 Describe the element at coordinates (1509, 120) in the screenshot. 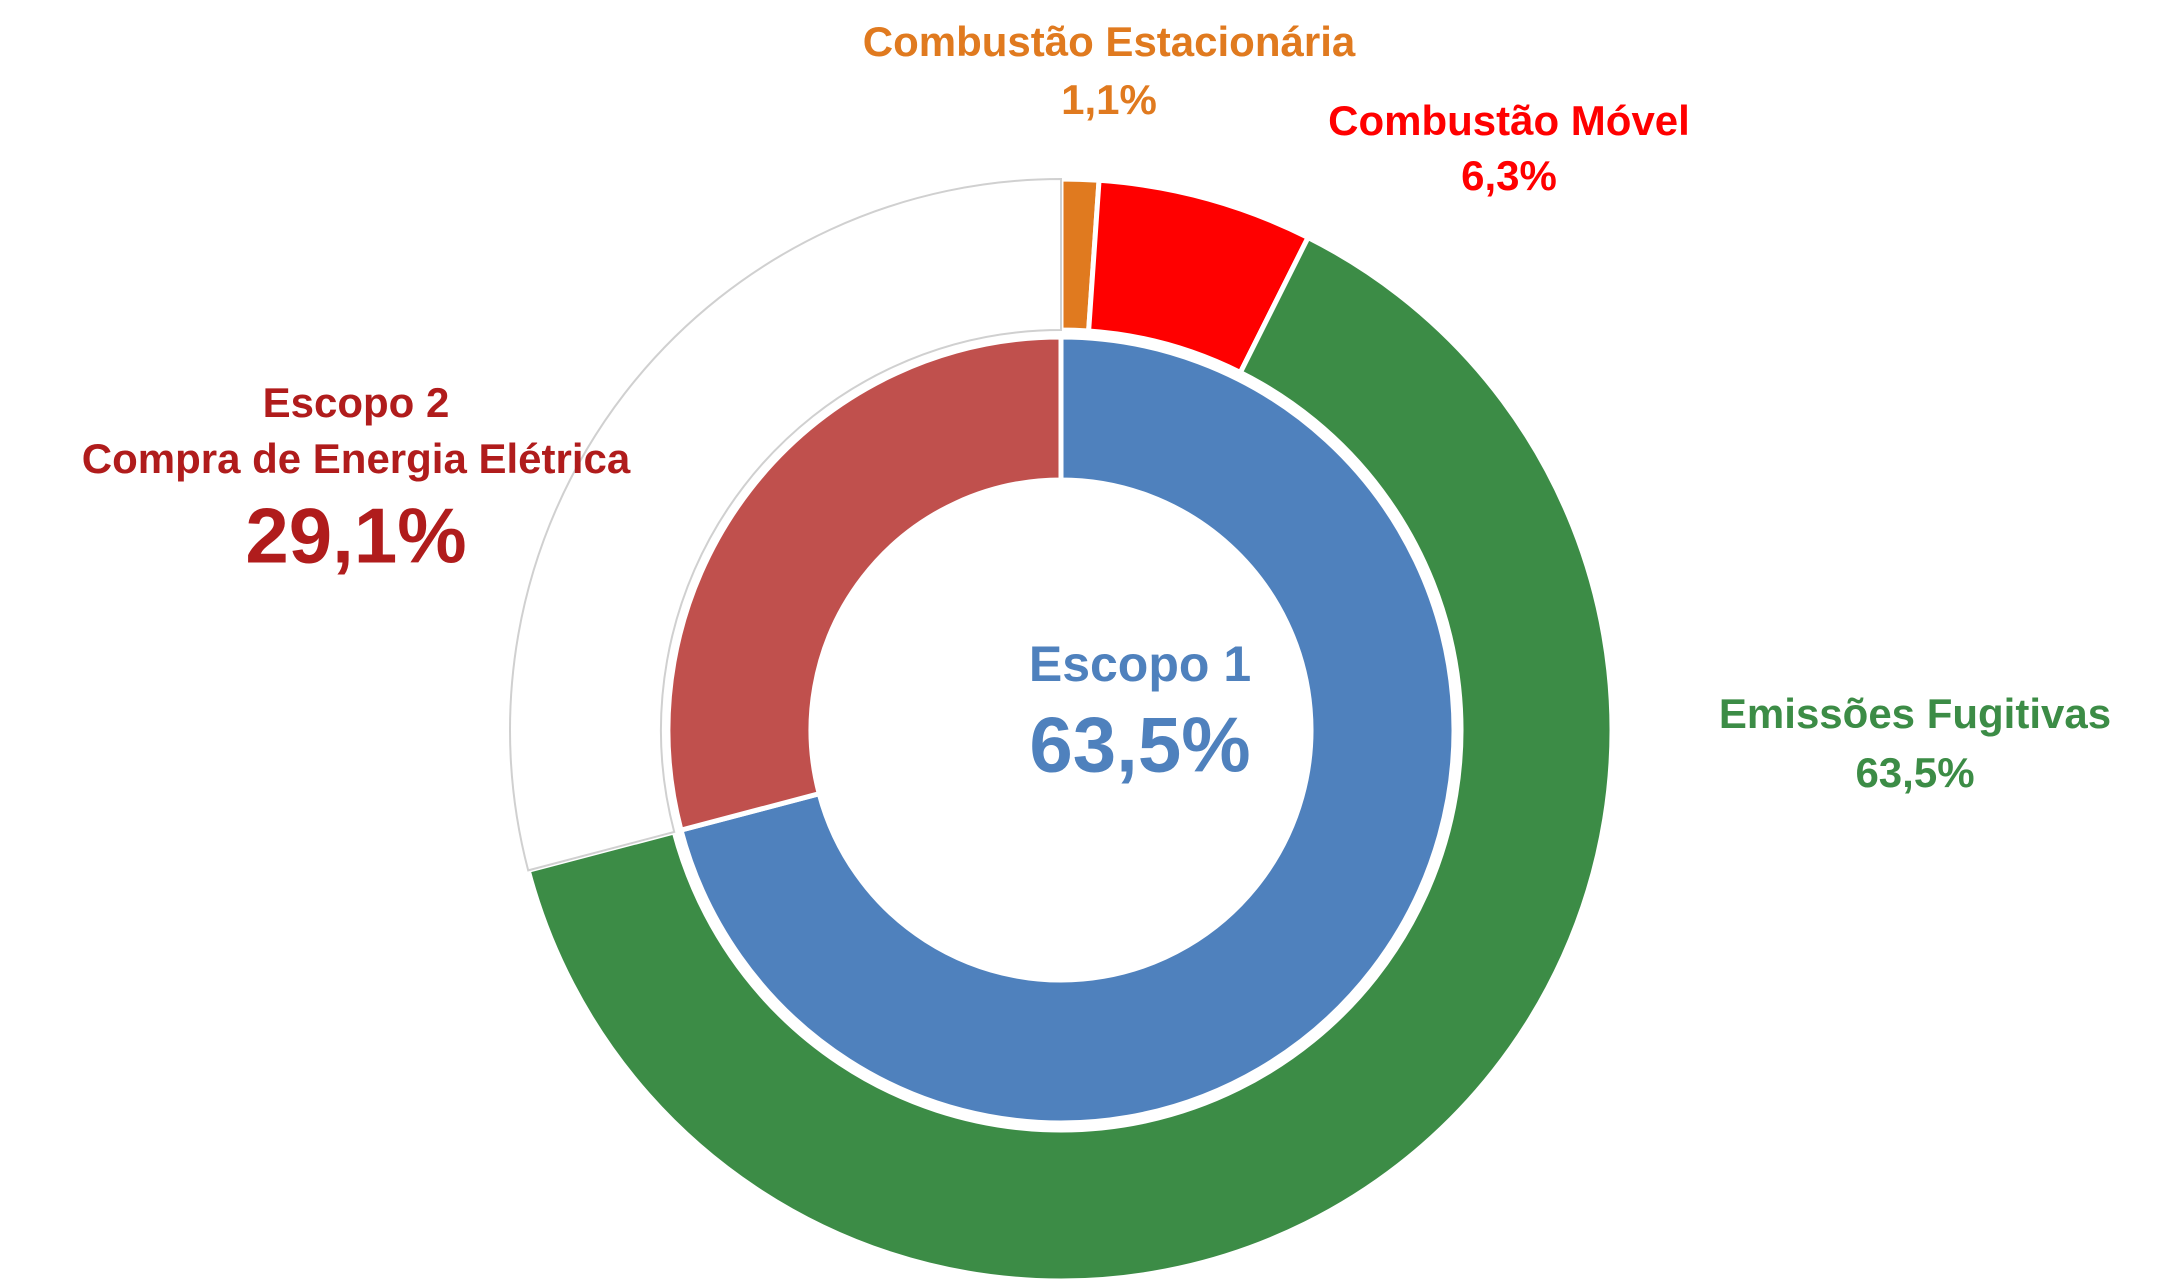

I see `segment-label: Combustão Móvel` at that location.